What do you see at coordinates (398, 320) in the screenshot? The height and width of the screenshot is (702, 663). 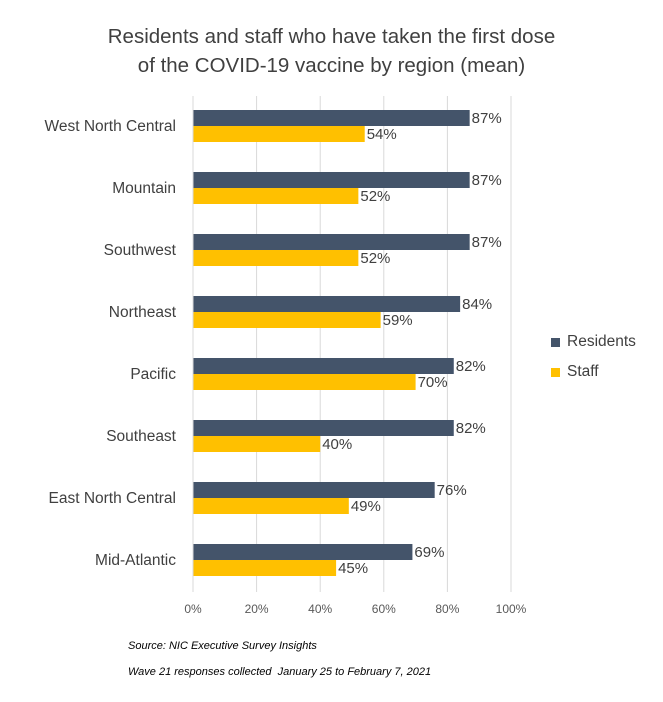 I see `data-label-staff: 59%` at bounding box center [398, 320].